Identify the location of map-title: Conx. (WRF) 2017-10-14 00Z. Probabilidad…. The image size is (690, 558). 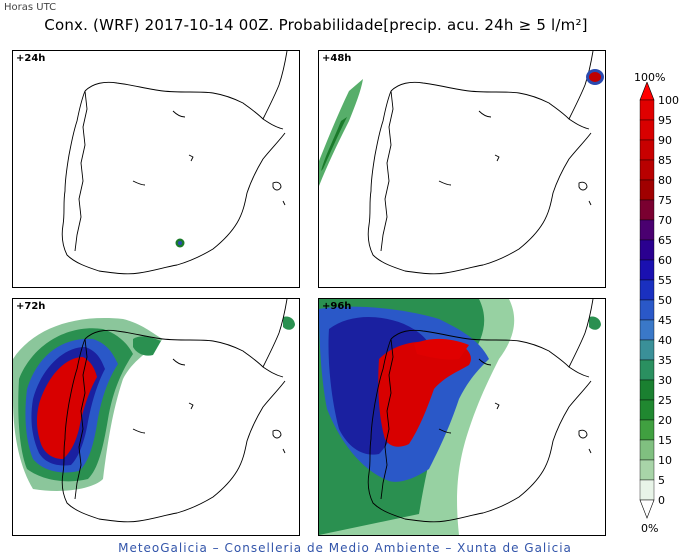
(316, 25).